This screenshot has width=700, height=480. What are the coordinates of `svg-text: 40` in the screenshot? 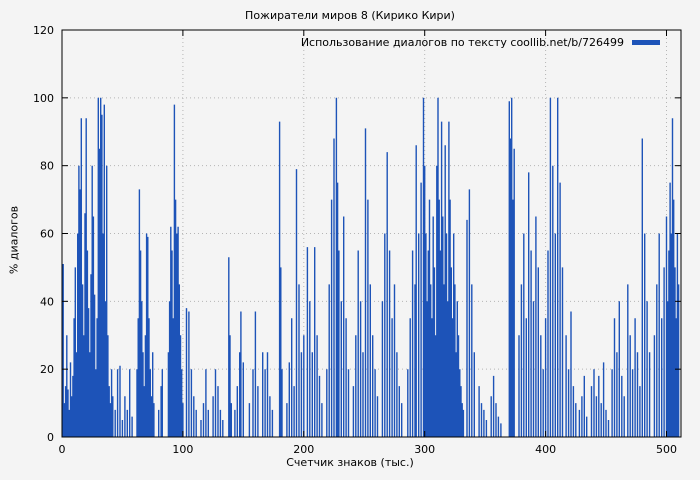 It's located at (47, 301).